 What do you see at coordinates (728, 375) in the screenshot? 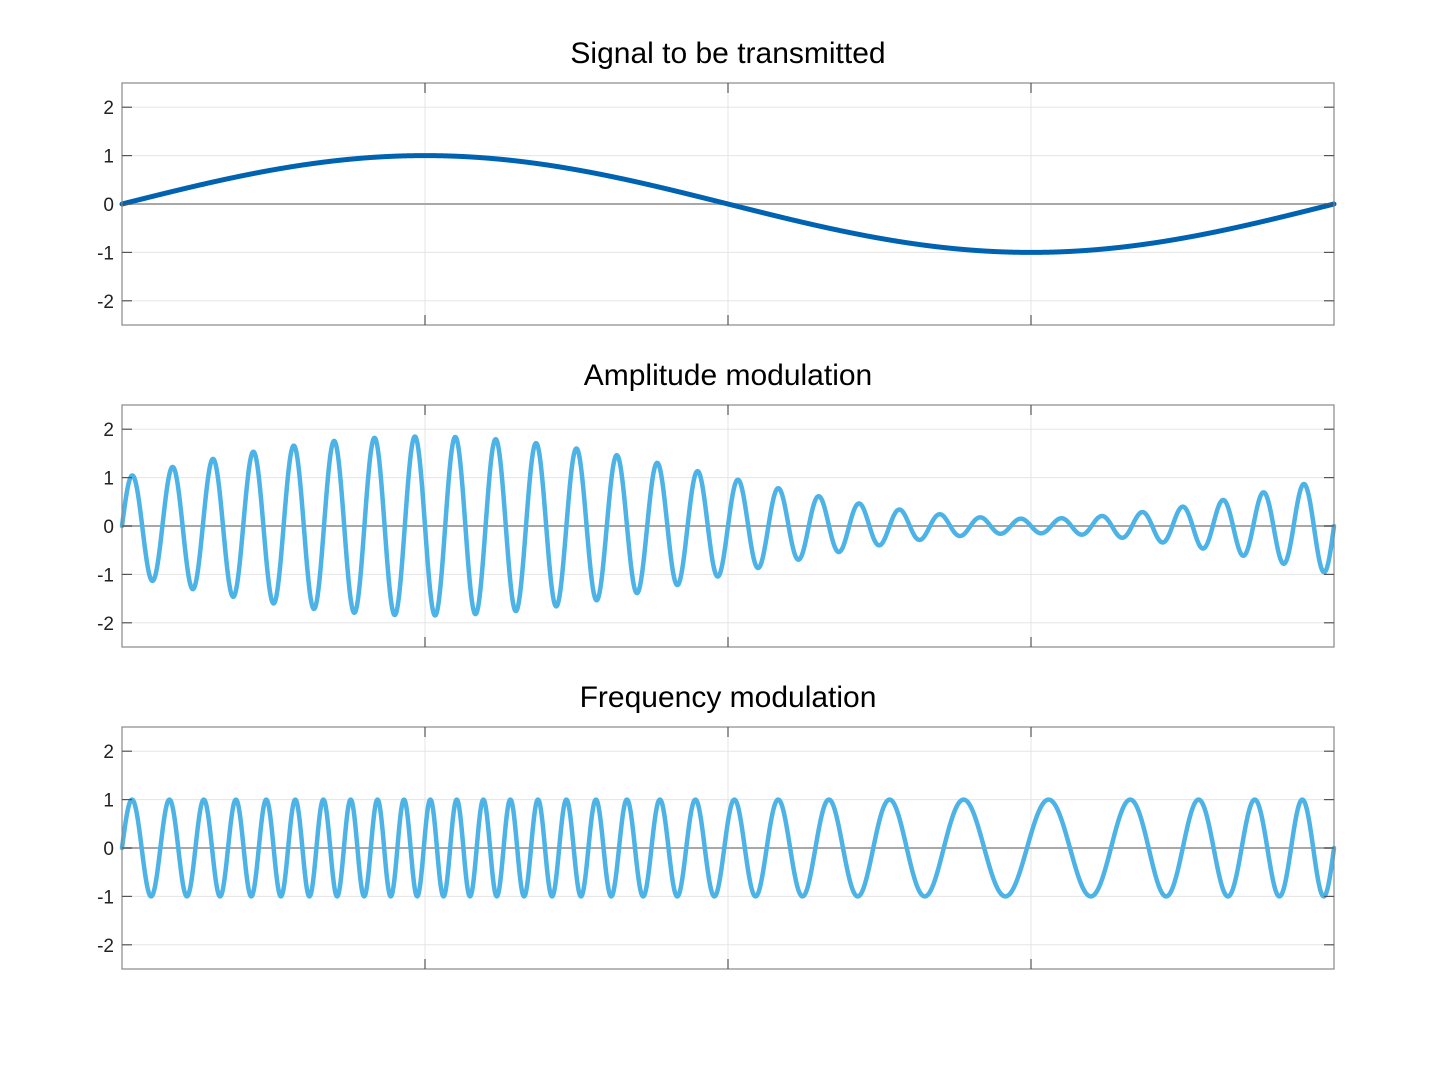
I see `chart-title: Amplitude modulation` at bounding box center [728, 375].